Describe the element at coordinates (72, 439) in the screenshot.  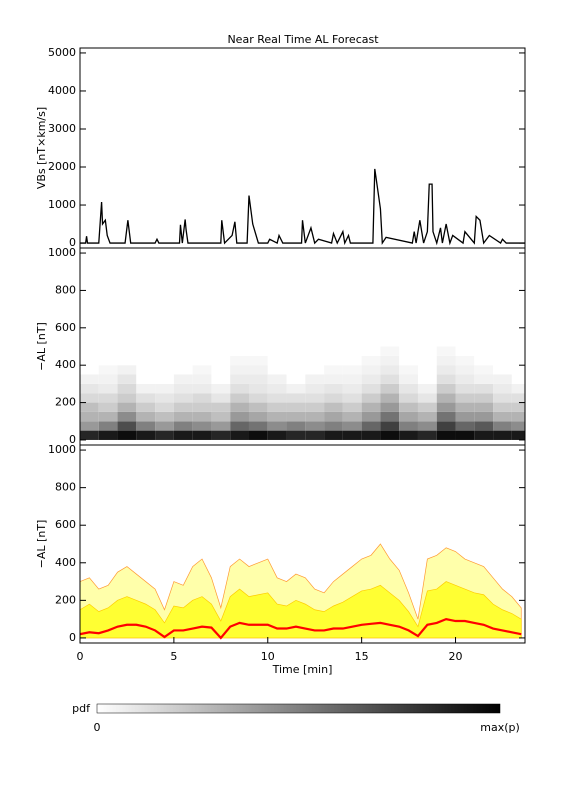
I see `y-tick-label: 0` at that location.